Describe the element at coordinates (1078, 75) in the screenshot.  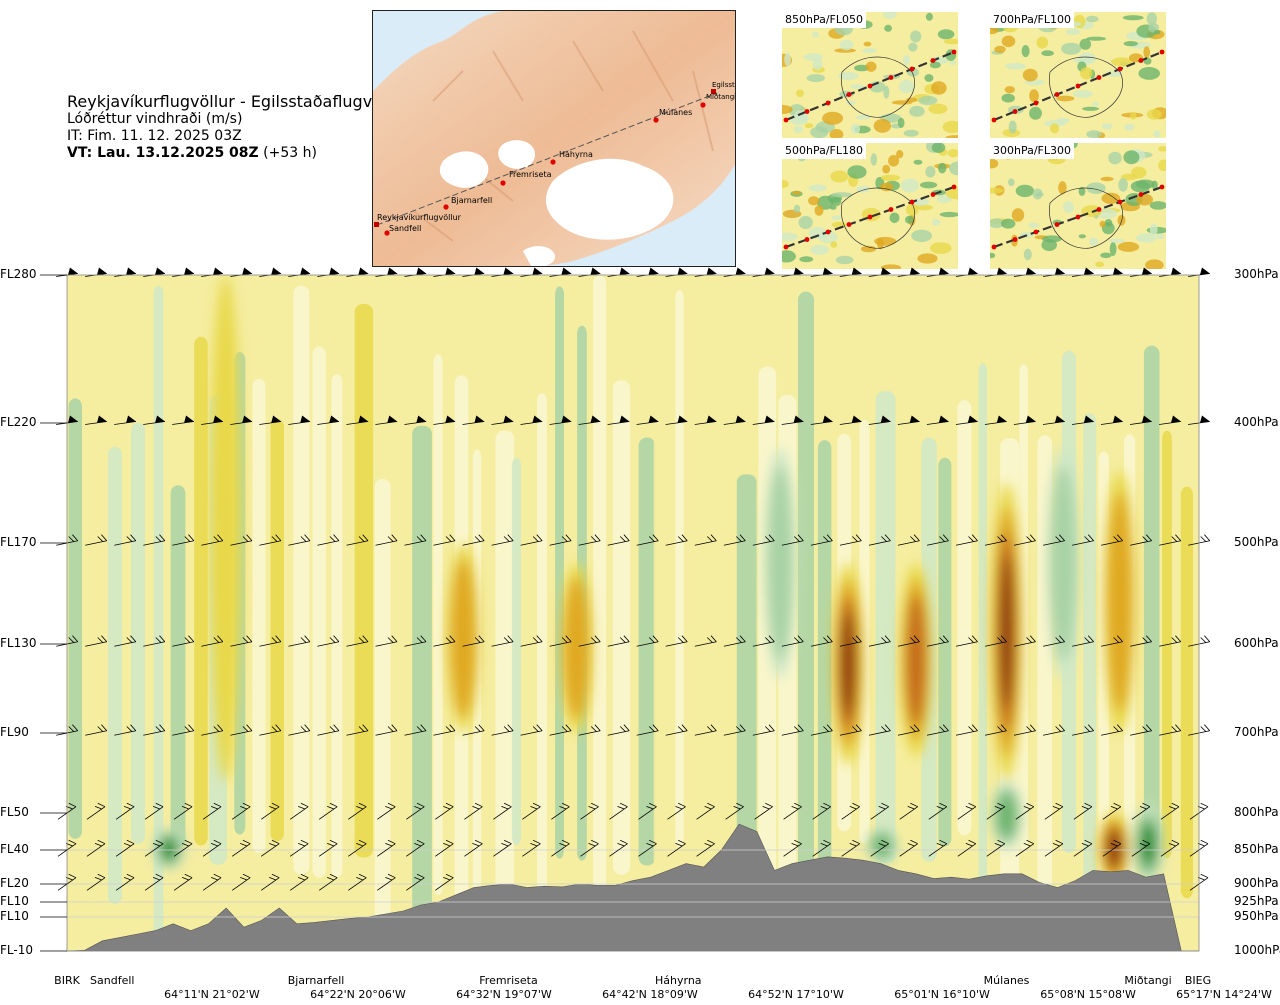
I see `thumbnail-700hpa: 700hPa/FL100` at that location.